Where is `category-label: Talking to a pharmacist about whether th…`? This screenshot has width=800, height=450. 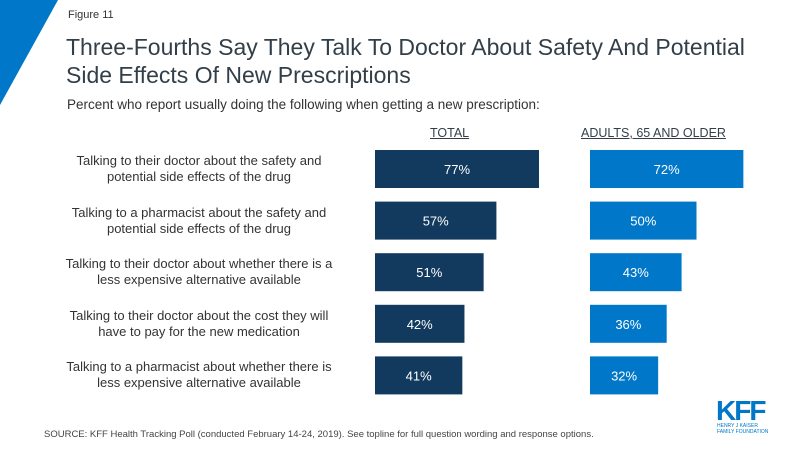 category-label: Talking to a pharmacist about whether th… is located at coordinates (199, 375).